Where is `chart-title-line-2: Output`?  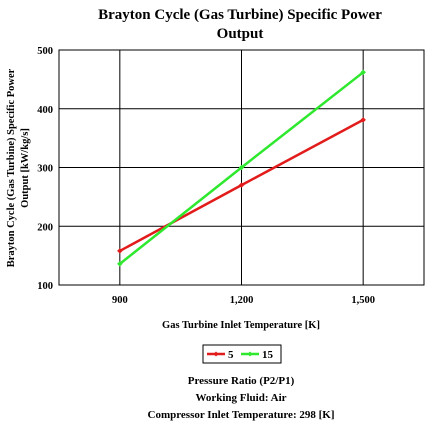
chart-title-line-2: Output is located at coordinates (240, 34).